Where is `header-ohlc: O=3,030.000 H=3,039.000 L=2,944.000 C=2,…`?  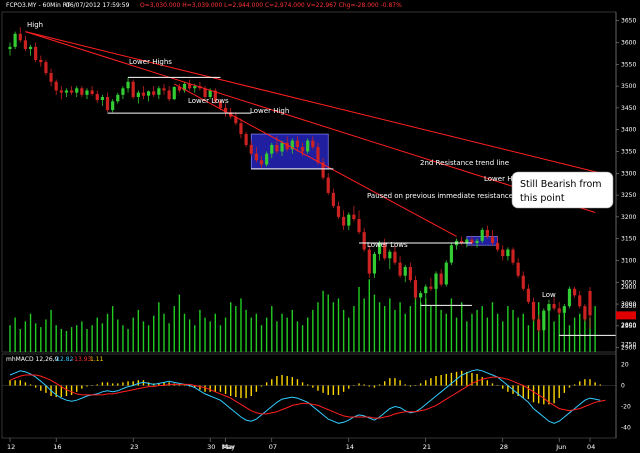 header-ohlc: O=3,030.000 H=3,039.000 L=2,944.000 C=2,… is located at coordinates (271, 5).